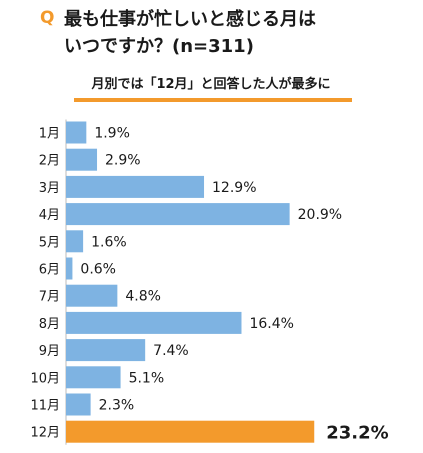 This screenshot has height=453, width=423. Describe the element at coordinates (123, 161) in the screenshot. I see `value-label: 2.9%` at that location.